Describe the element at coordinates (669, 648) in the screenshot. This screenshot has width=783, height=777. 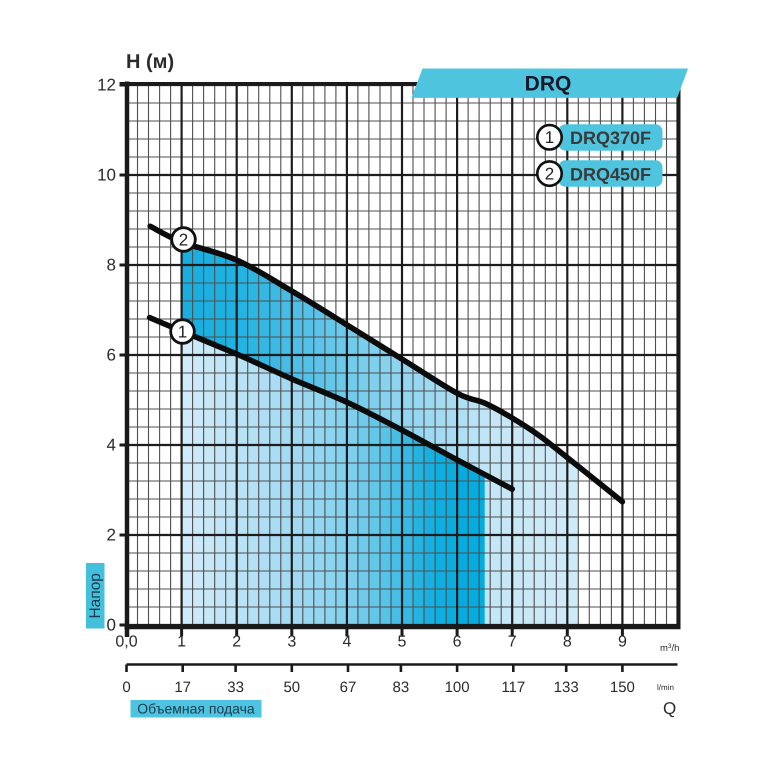
I see `svg-text: m3/h` at that location.